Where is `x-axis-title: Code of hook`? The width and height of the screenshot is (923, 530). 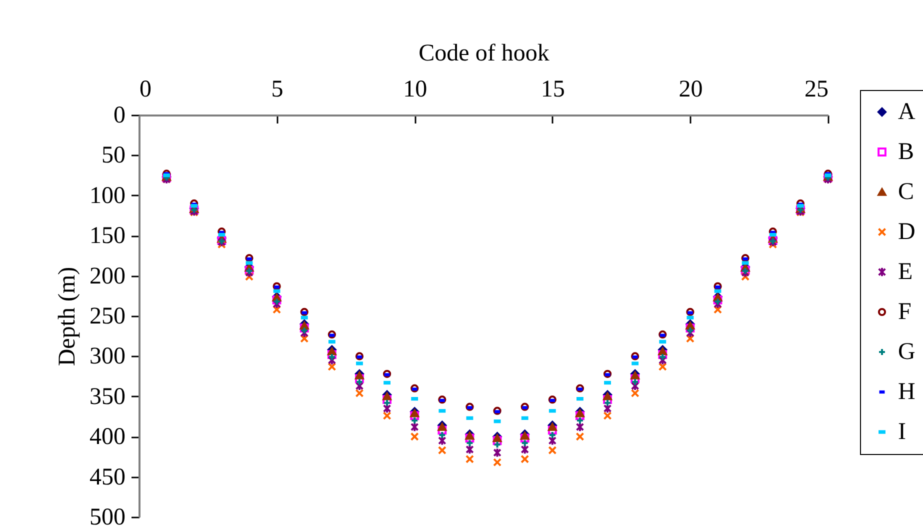
x-axis-title: Code of hook is located at coordinates (484, 53).